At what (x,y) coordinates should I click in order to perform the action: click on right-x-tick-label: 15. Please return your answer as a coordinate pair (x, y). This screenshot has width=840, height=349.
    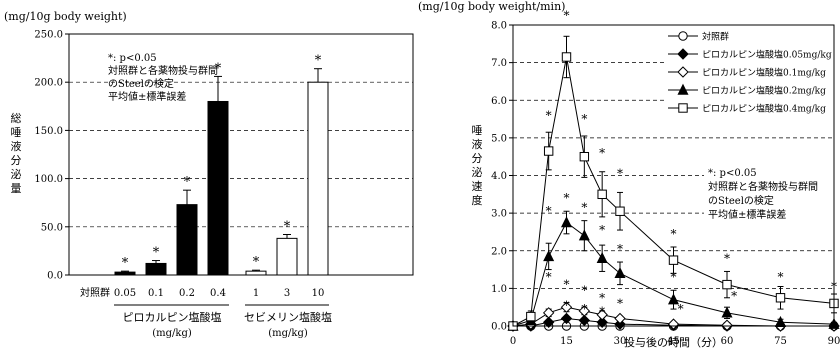
    Looking at the image, I should click on (566, 341).